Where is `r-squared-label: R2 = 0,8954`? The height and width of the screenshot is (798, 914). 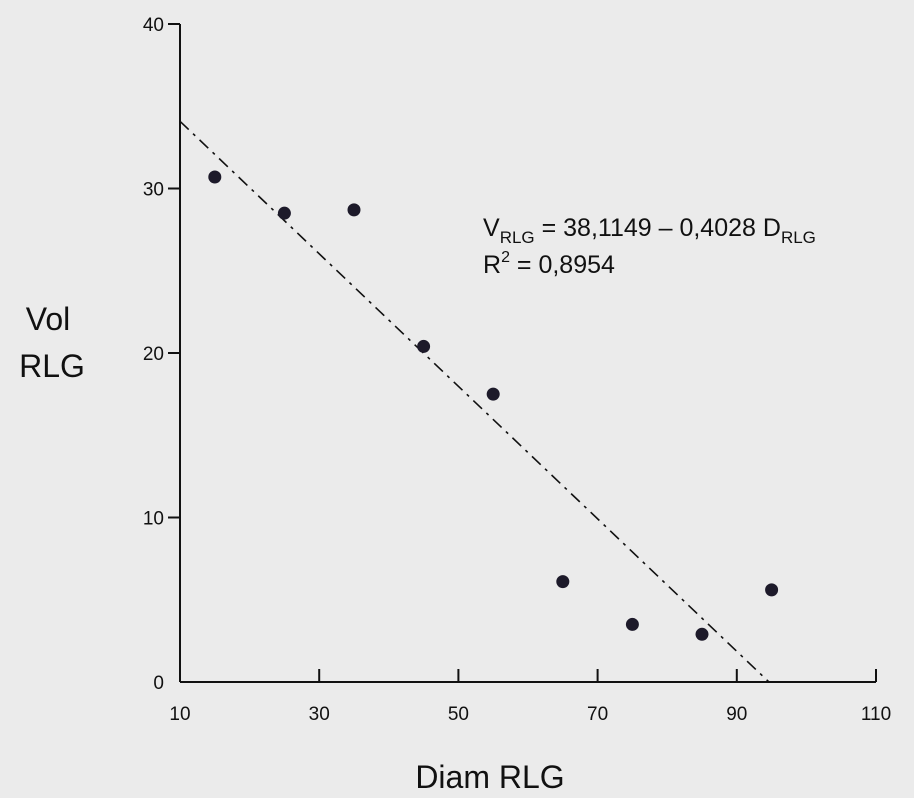 r-squared-label: R2 = 0,8954 is located at coordinates (549, 264).